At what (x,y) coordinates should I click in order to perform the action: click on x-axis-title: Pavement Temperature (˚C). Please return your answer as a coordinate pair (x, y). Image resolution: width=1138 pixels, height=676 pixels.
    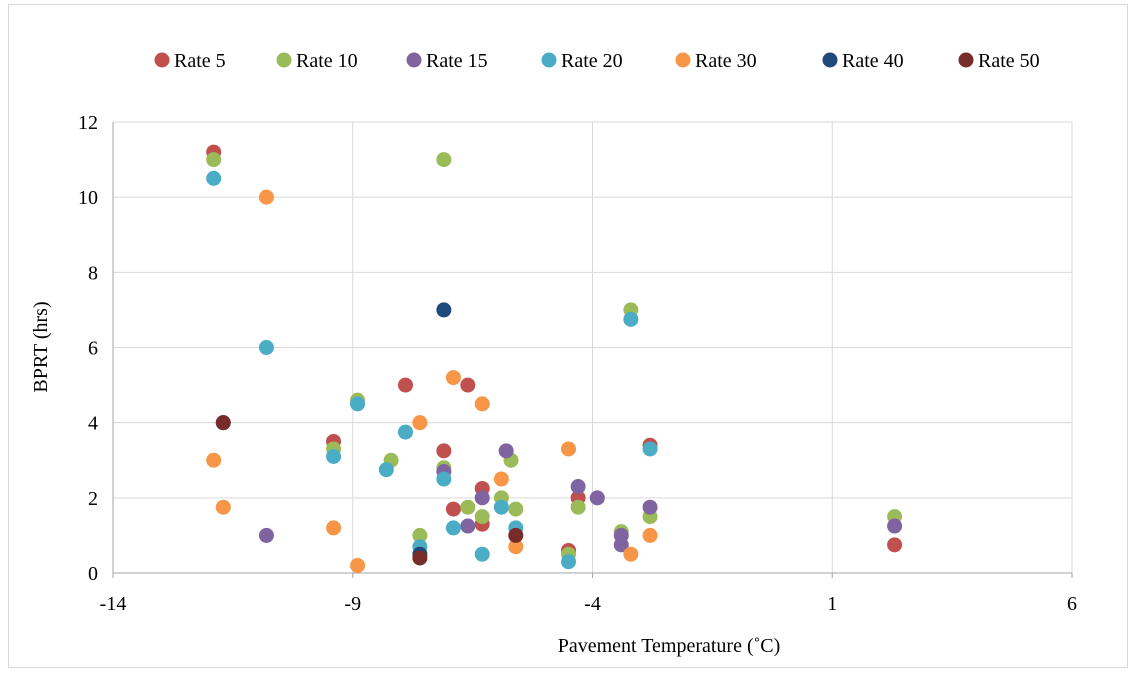
    Looking at the image, I should click on (669, 646).